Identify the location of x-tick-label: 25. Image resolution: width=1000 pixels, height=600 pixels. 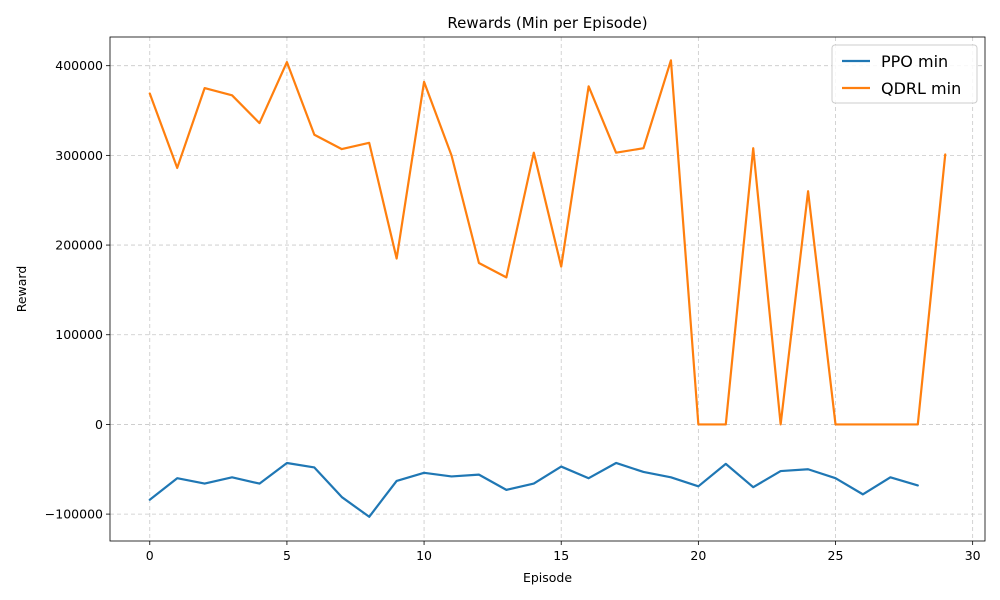
(836, 555).